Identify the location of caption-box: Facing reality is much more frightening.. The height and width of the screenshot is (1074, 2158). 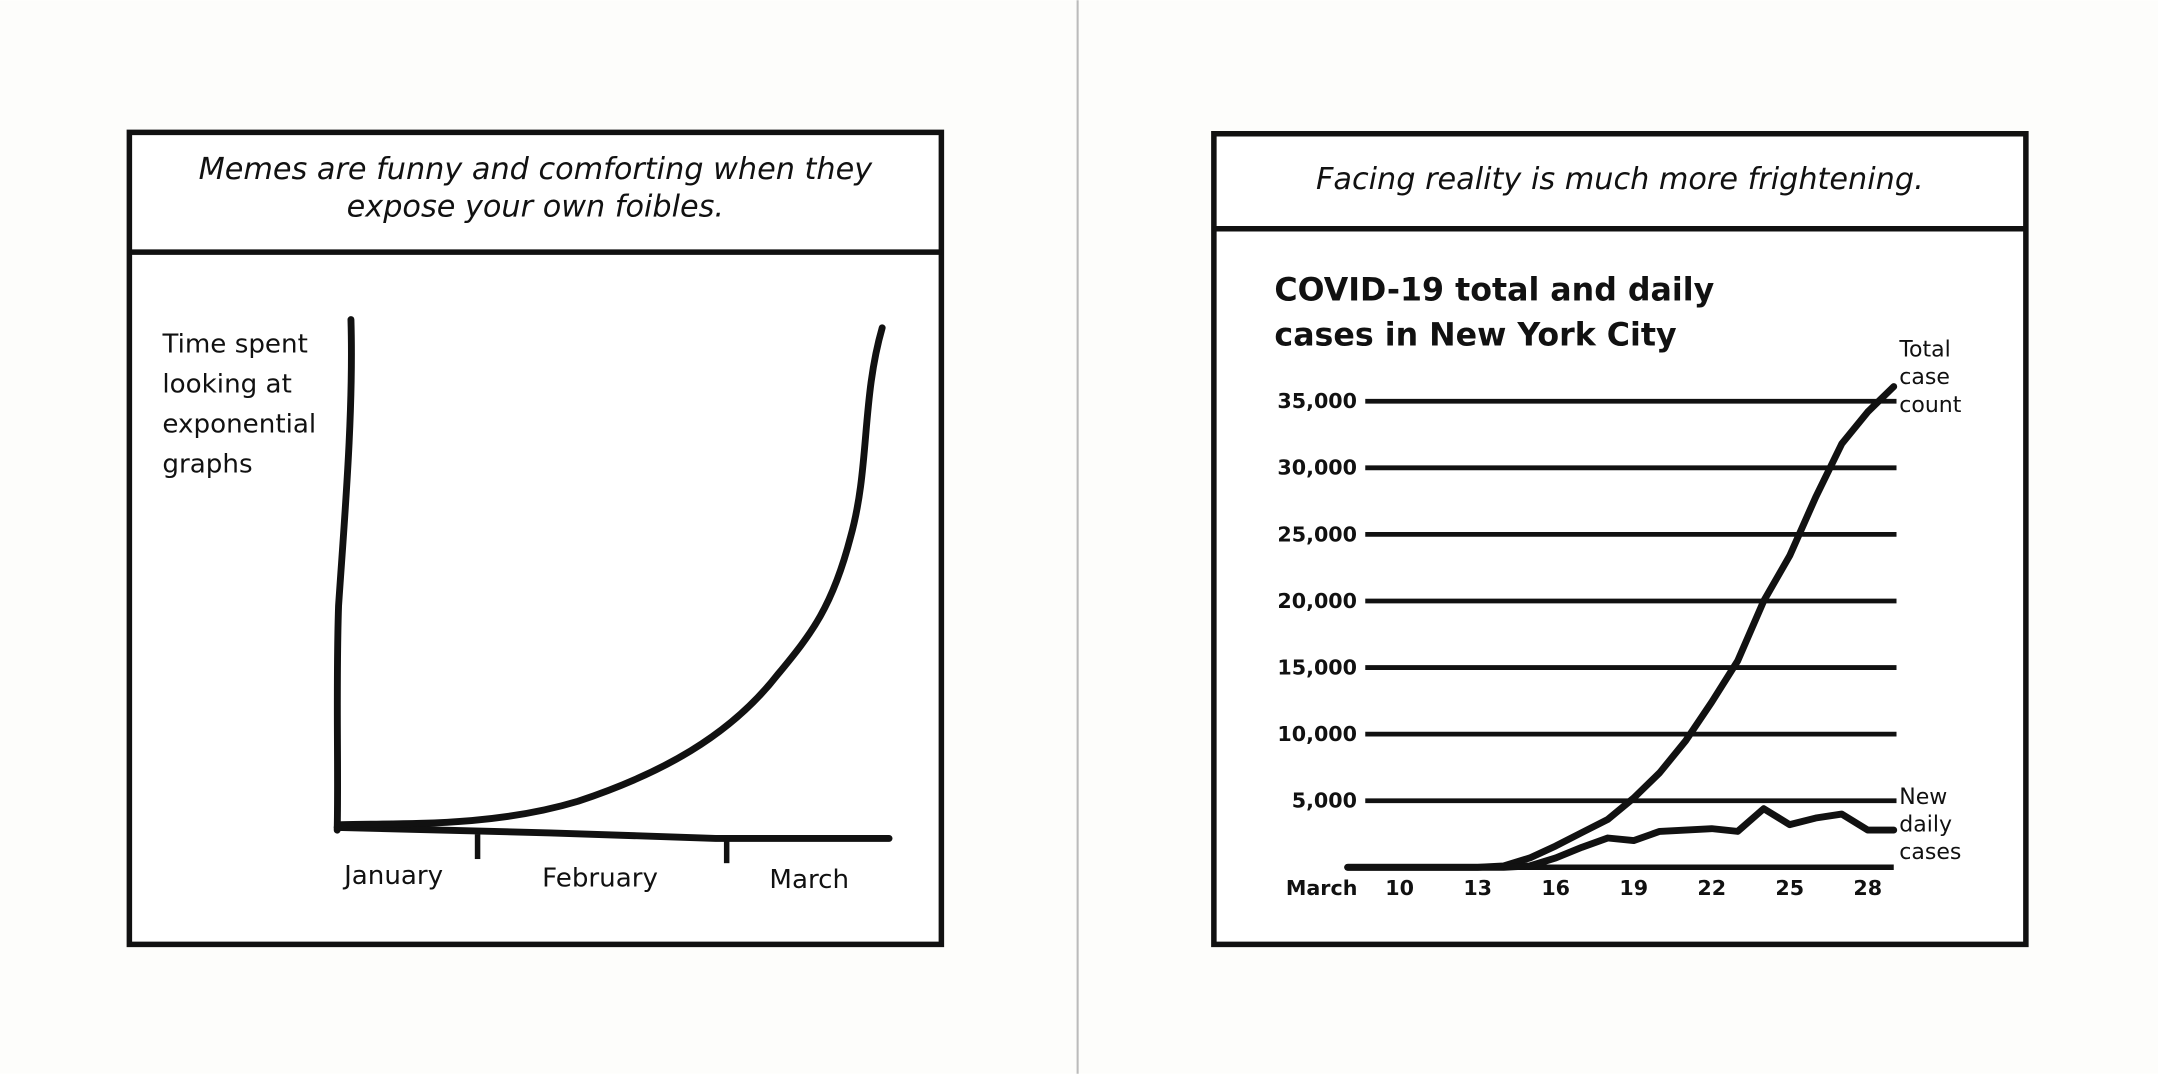
(1620, 180).